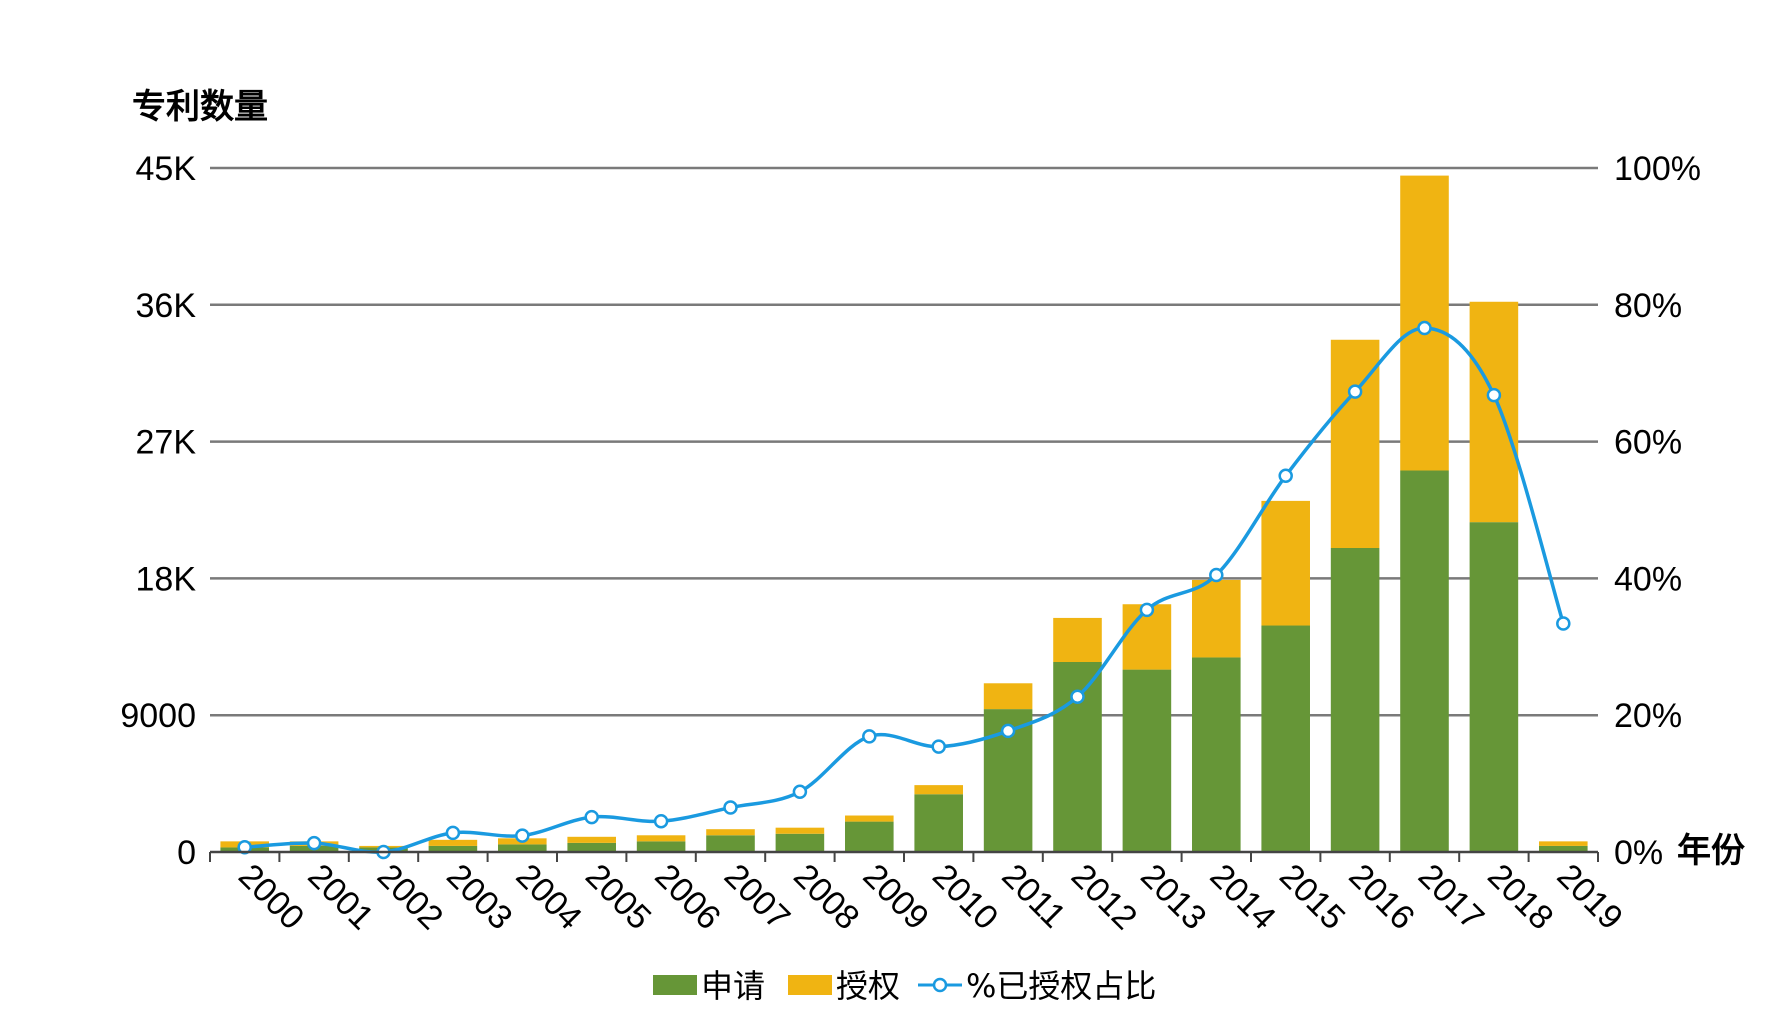 This screenshot has width=1780, height=1010. I want to click on ratio-point-2009, so click(869, 736).